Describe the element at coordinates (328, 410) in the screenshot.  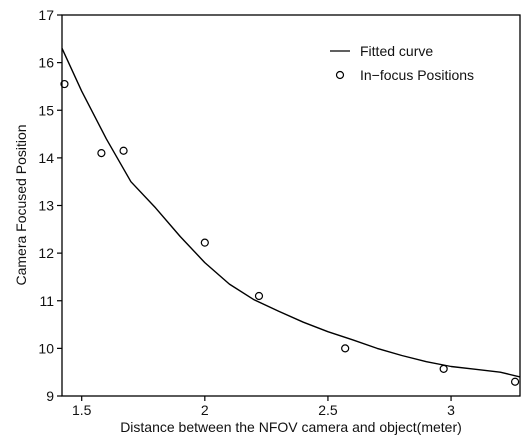
I see `x-tick-label: 2.5` at that location.